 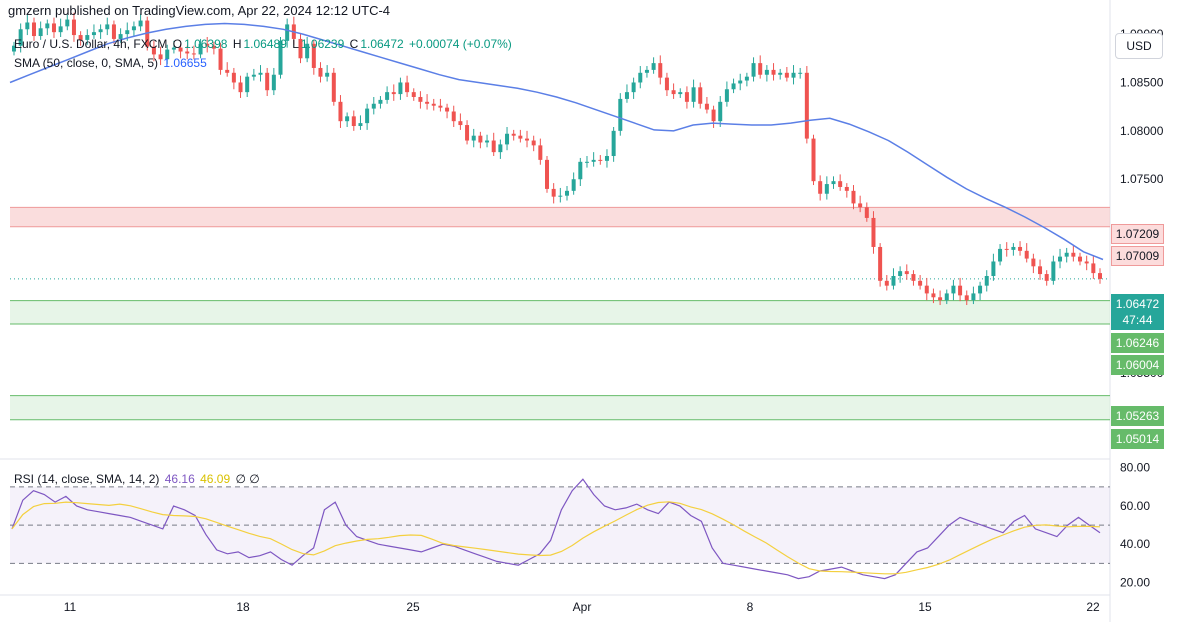 I want to click on price-tag-resistance-top: 1.07209, so click(x=1137, y=234).